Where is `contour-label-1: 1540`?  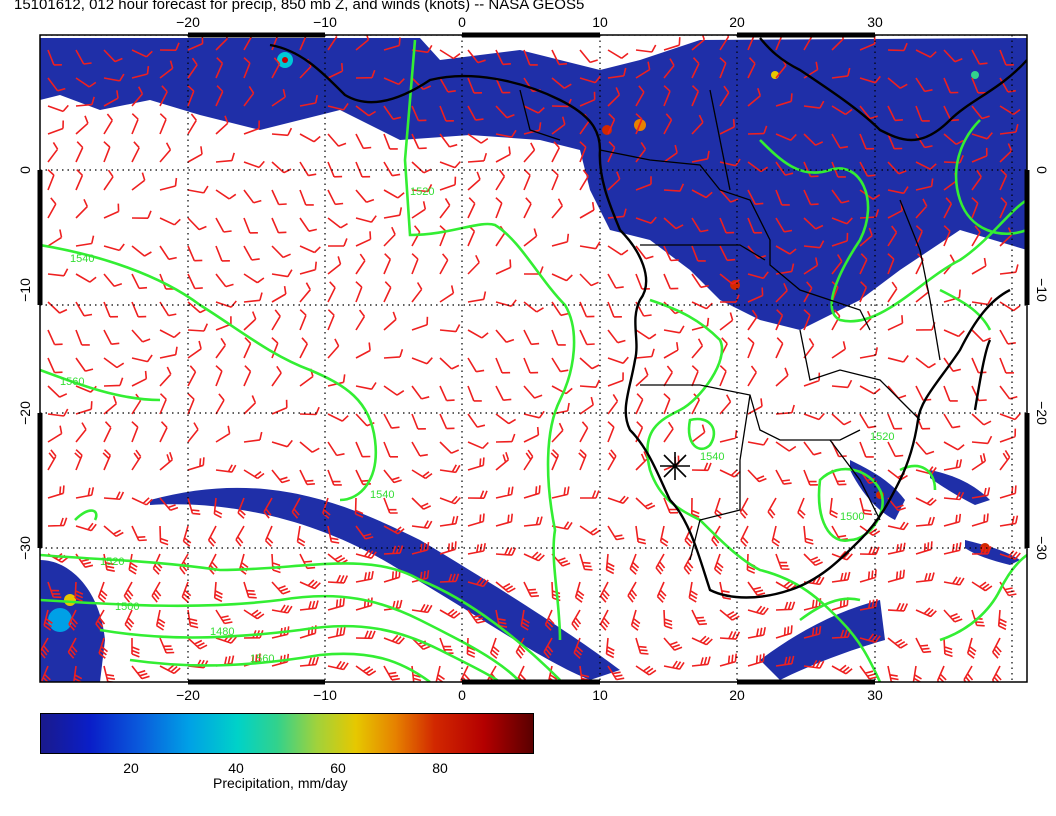
contour-label-1: 1540 is located at coordinates (82, 259).